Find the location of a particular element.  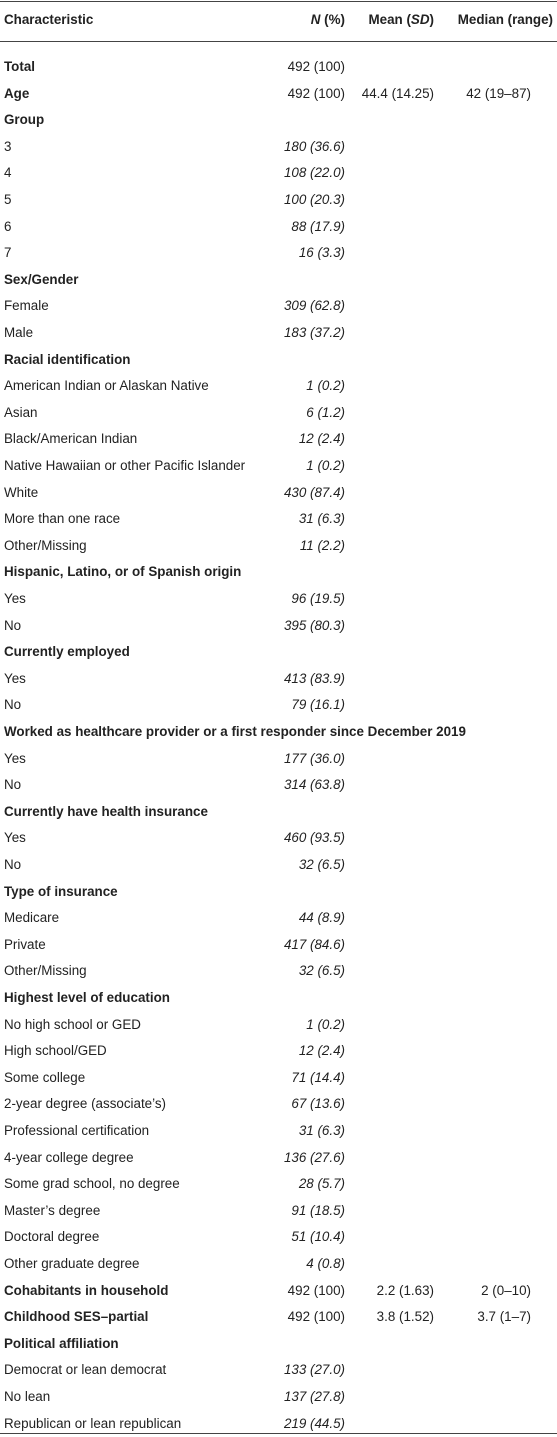

row-label: Black/American Indian is located at coordinates (71, 439).